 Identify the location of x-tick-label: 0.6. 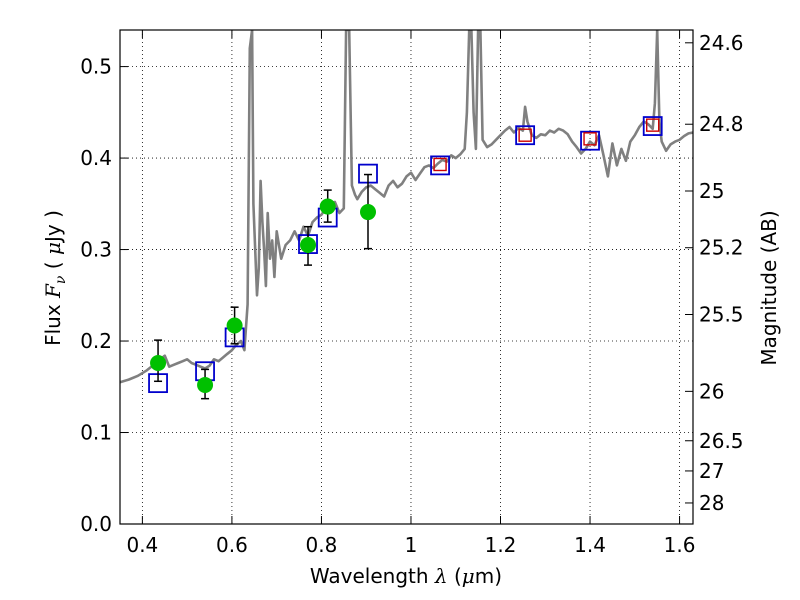
(232, 545).